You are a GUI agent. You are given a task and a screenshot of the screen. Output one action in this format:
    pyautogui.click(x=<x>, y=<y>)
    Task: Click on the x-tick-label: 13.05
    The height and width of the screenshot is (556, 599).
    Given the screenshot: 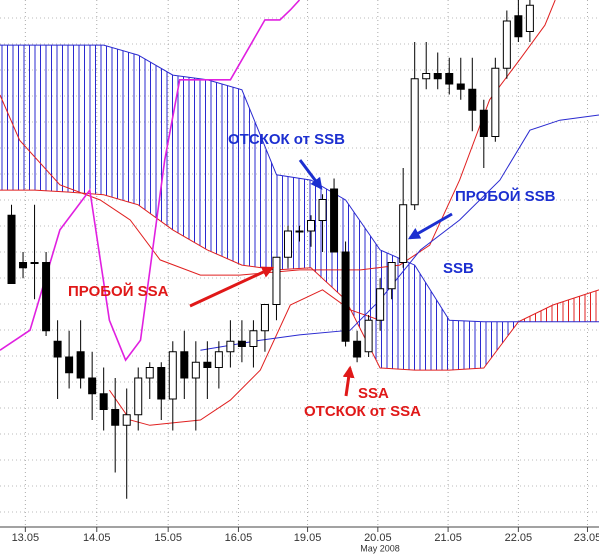 What is the action you would take?
    pyautogui.click(x=26, y=538)
    